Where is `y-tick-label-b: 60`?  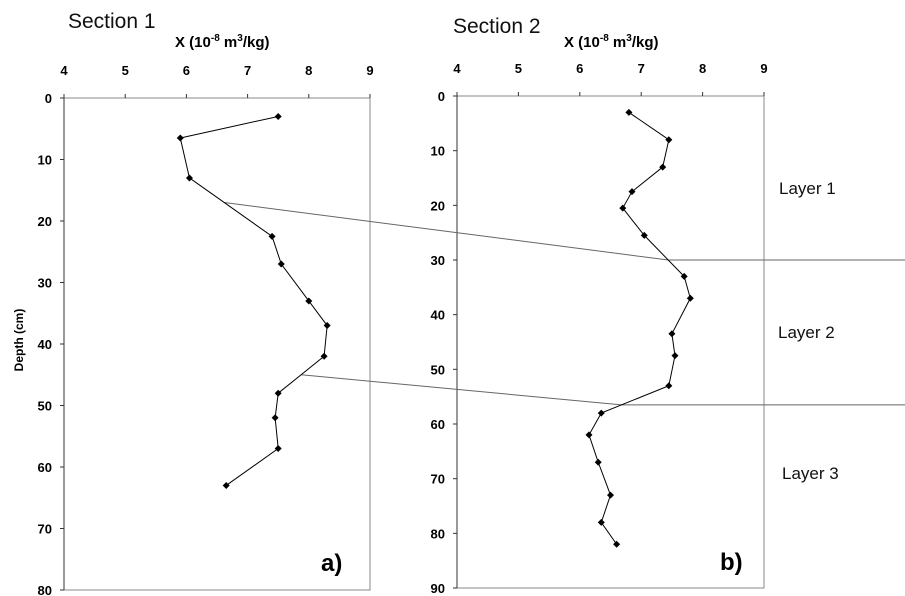 y-tick-label-b: 60 is located at coordinates (438, 424).